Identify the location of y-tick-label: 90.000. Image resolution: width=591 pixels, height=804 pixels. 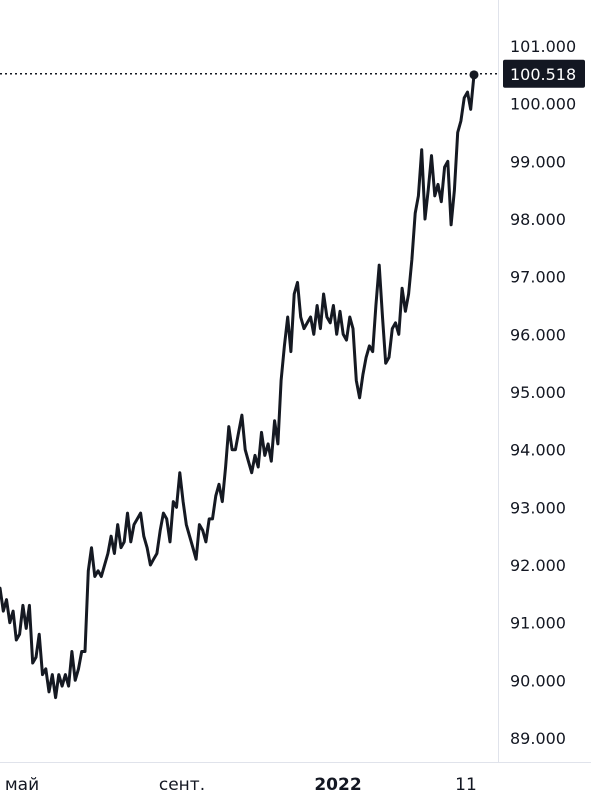
(538, 680).